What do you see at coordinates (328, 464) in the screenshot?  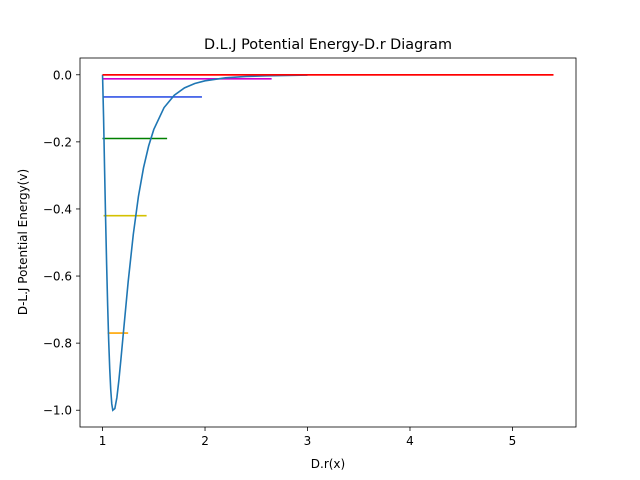 I see `x-axis-label: D.r(x)` at bounding box center [328, 464].